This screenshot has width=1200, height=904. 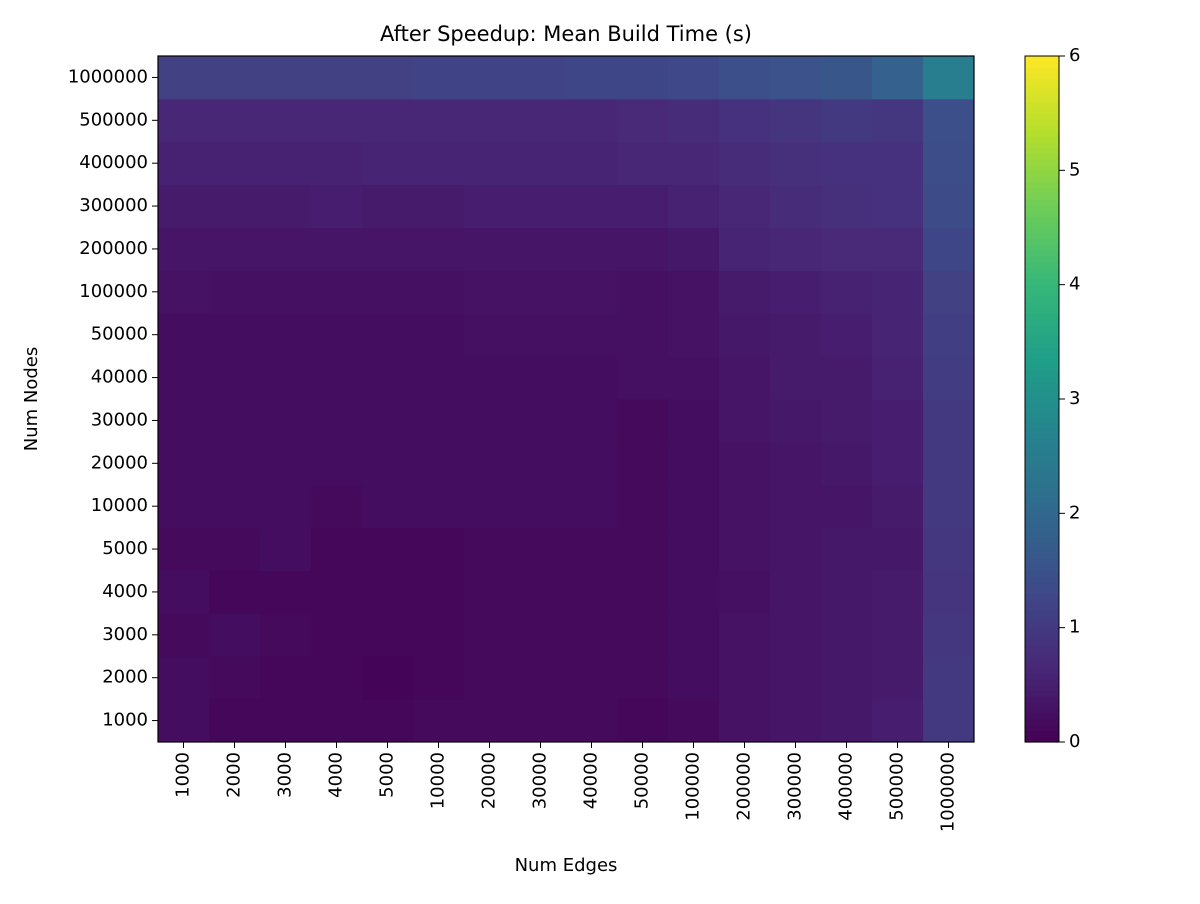 What do you see at coordinates (113, 119) in the screenshot?
I see `y-tick-label: 500000` at bounding box center [113, 119].